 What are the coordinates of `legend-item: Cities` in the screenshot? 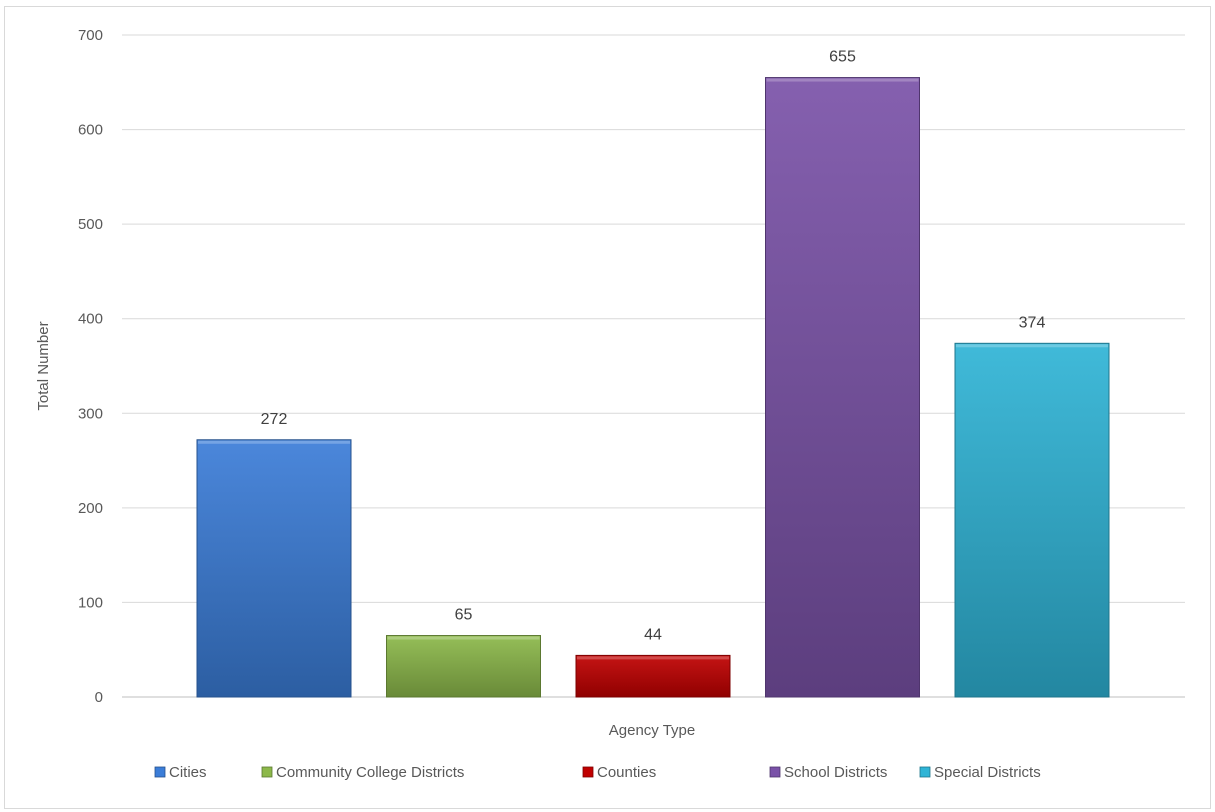 It's located at (180, 772).